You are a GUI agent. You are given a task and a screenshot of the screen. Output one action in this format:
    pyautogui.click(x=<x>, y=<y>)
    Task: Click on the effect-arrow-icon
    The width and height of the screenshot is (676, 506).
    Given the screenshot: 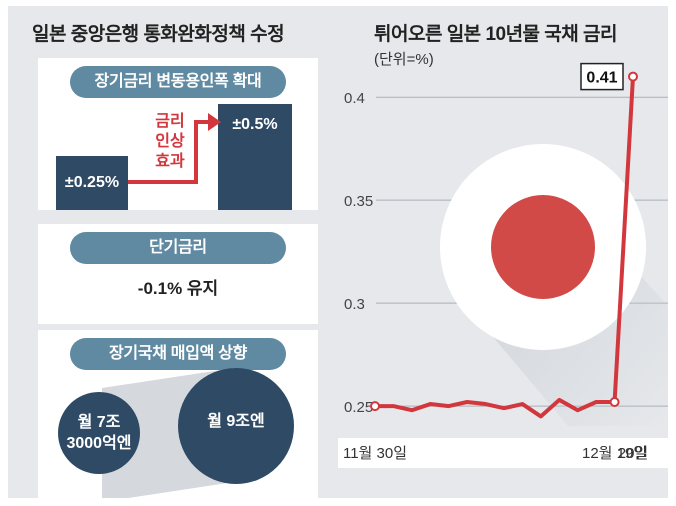 What is the action you would take?
    pyautogui.click(x=174, y=148)
    